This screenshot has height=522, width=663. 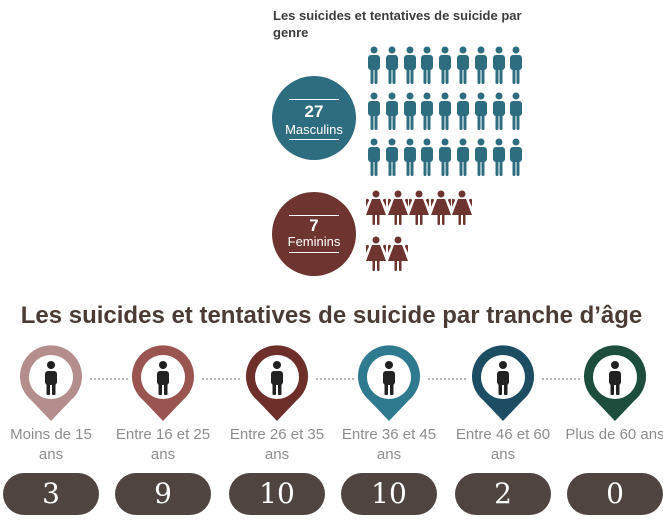 What do you see at coordinates (503, 444) in the screenshot?
I see `age-group-label: Entre 46 et 60 ans` at bounding box center [503, 444].